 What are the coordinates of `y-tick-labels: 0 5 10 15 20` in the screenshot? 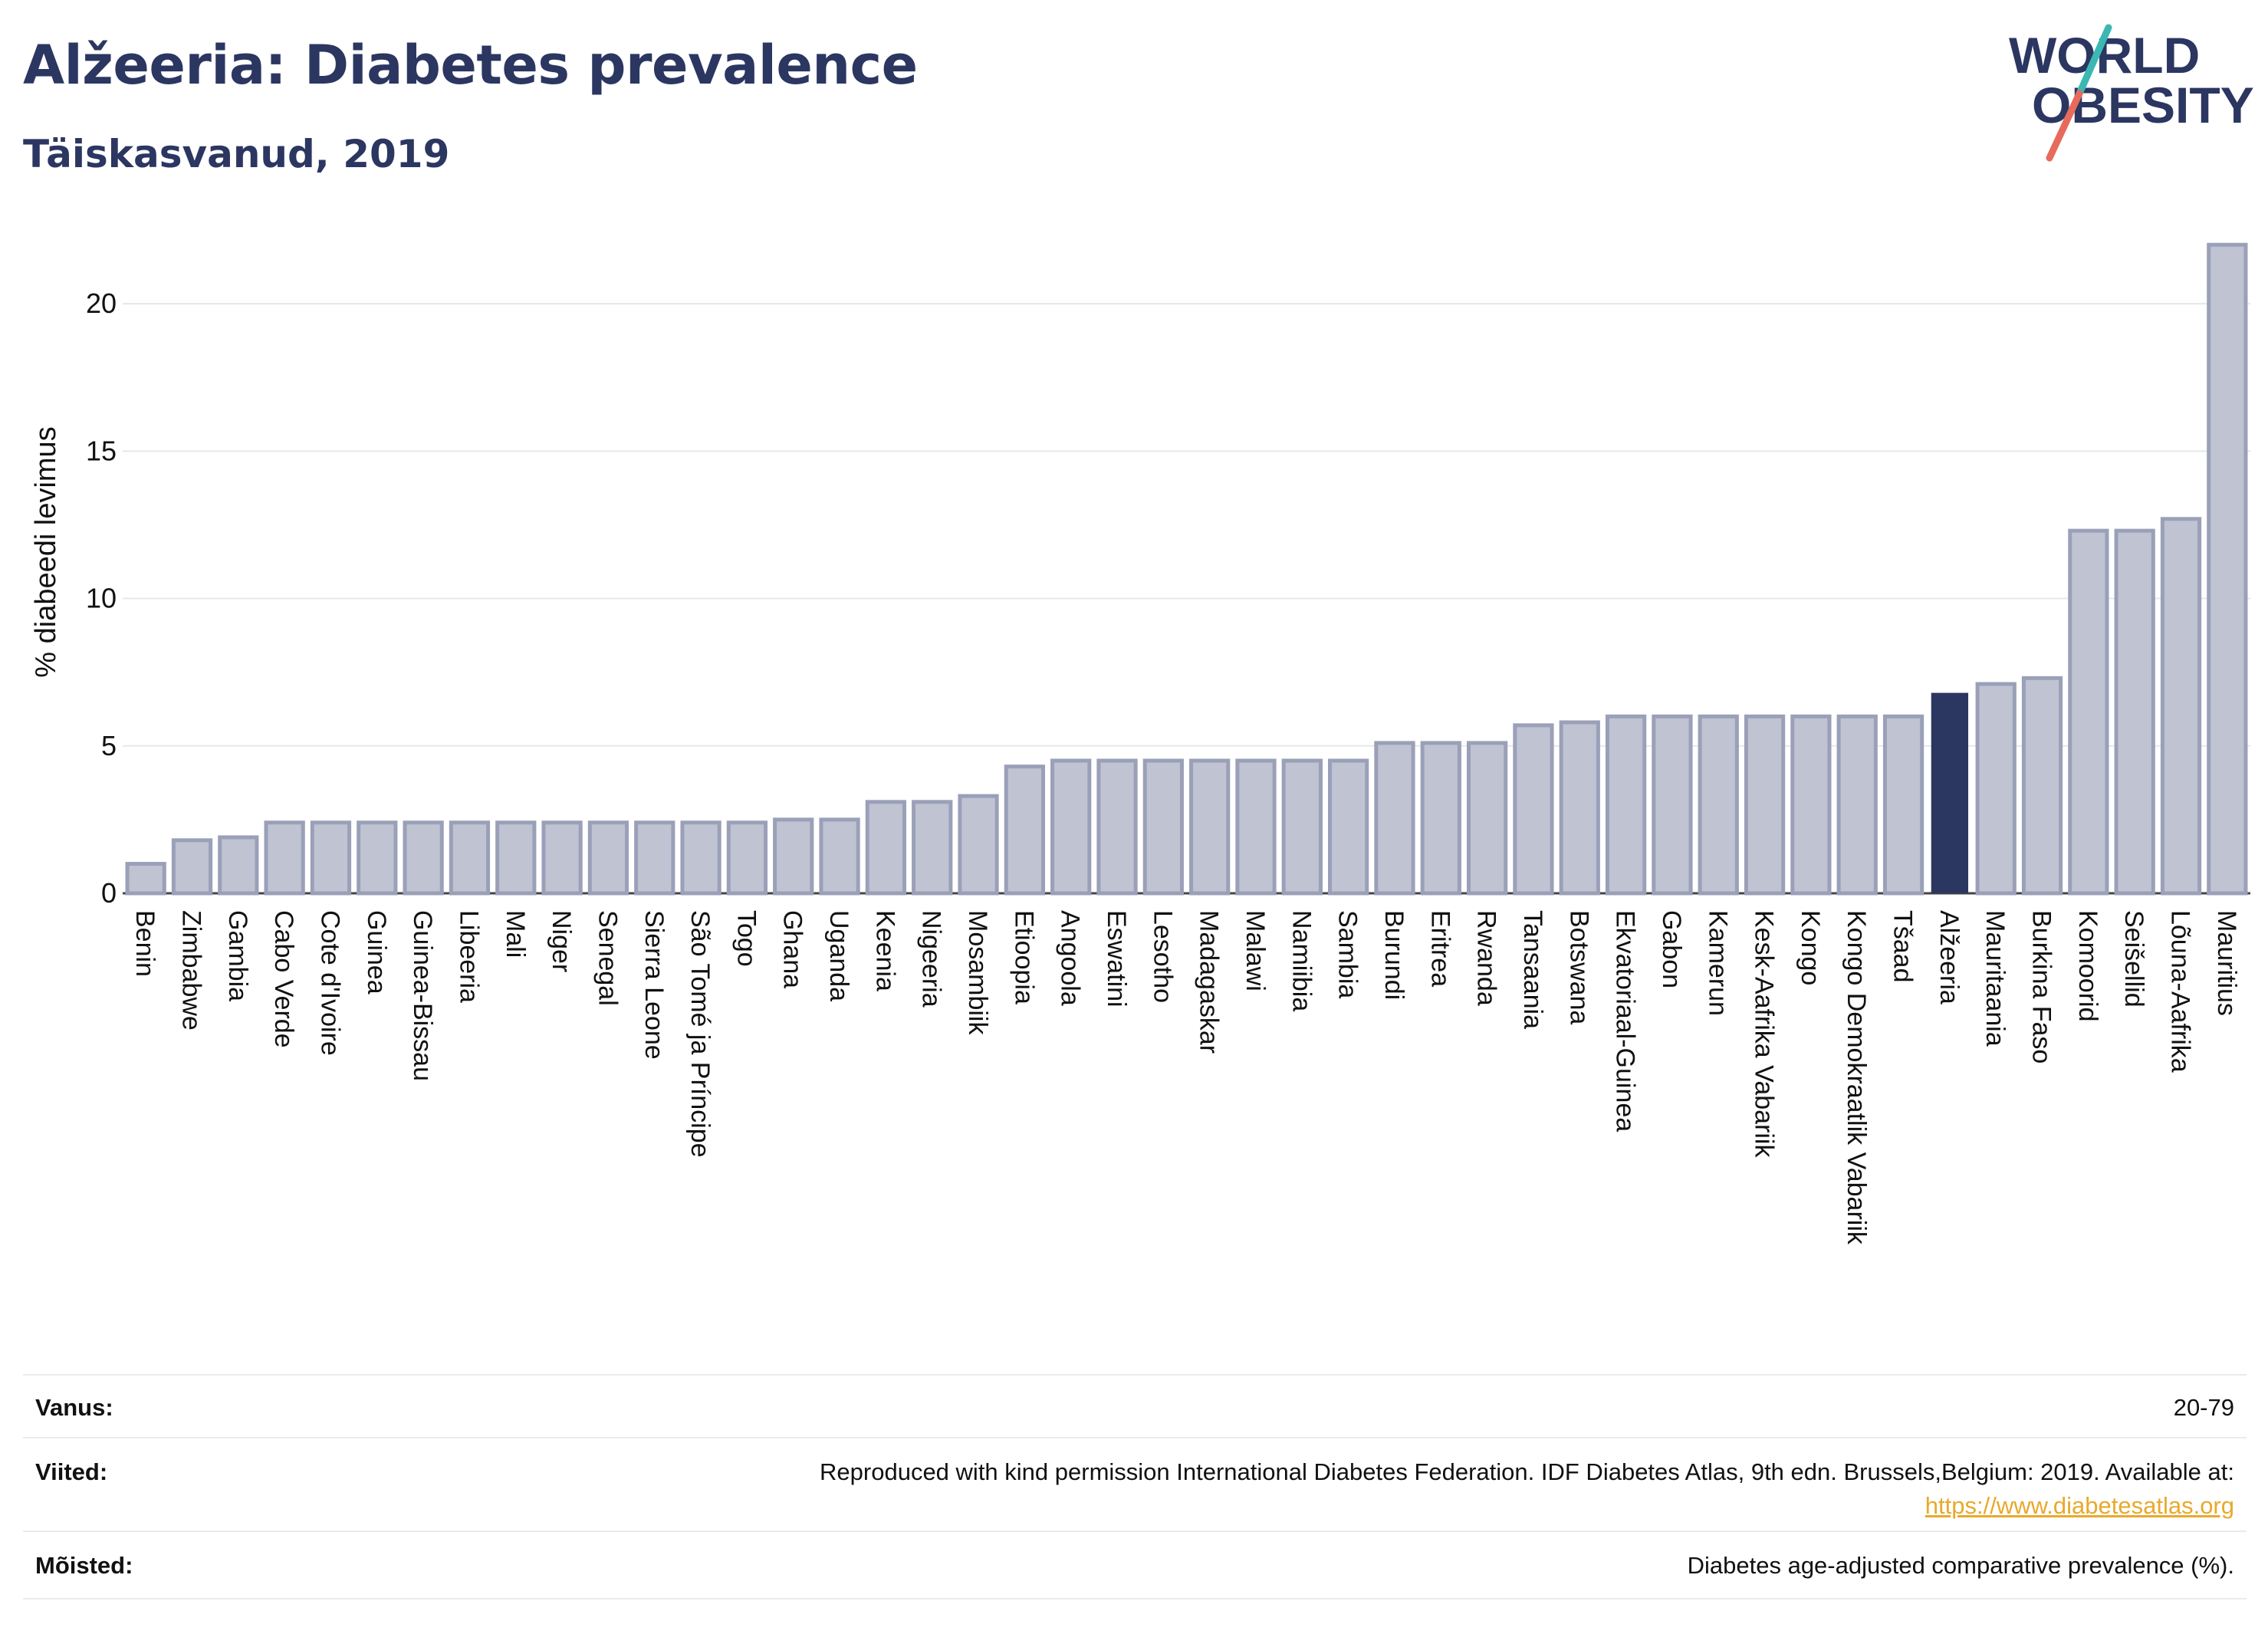 It's located at (101, 599).